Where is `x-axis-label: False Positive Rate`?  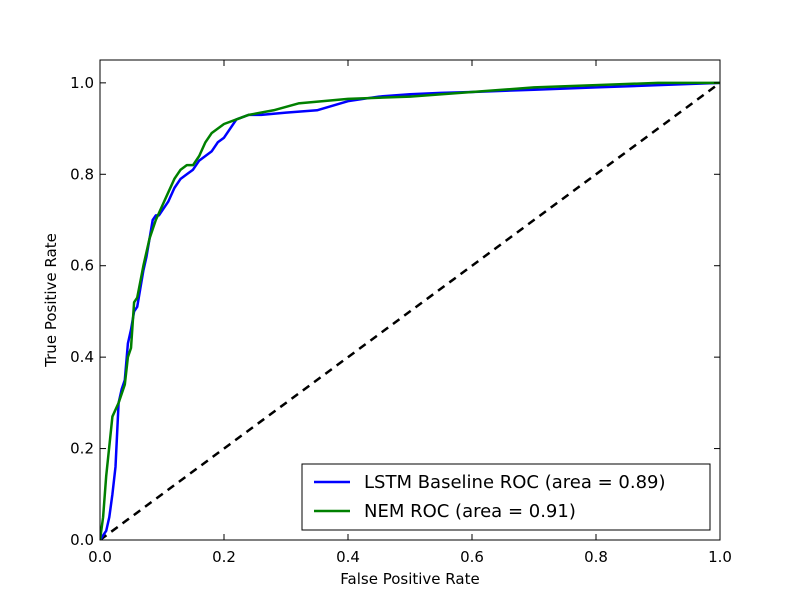 x-axis-label: False Positive Rate is located at coordinates (409, 579).